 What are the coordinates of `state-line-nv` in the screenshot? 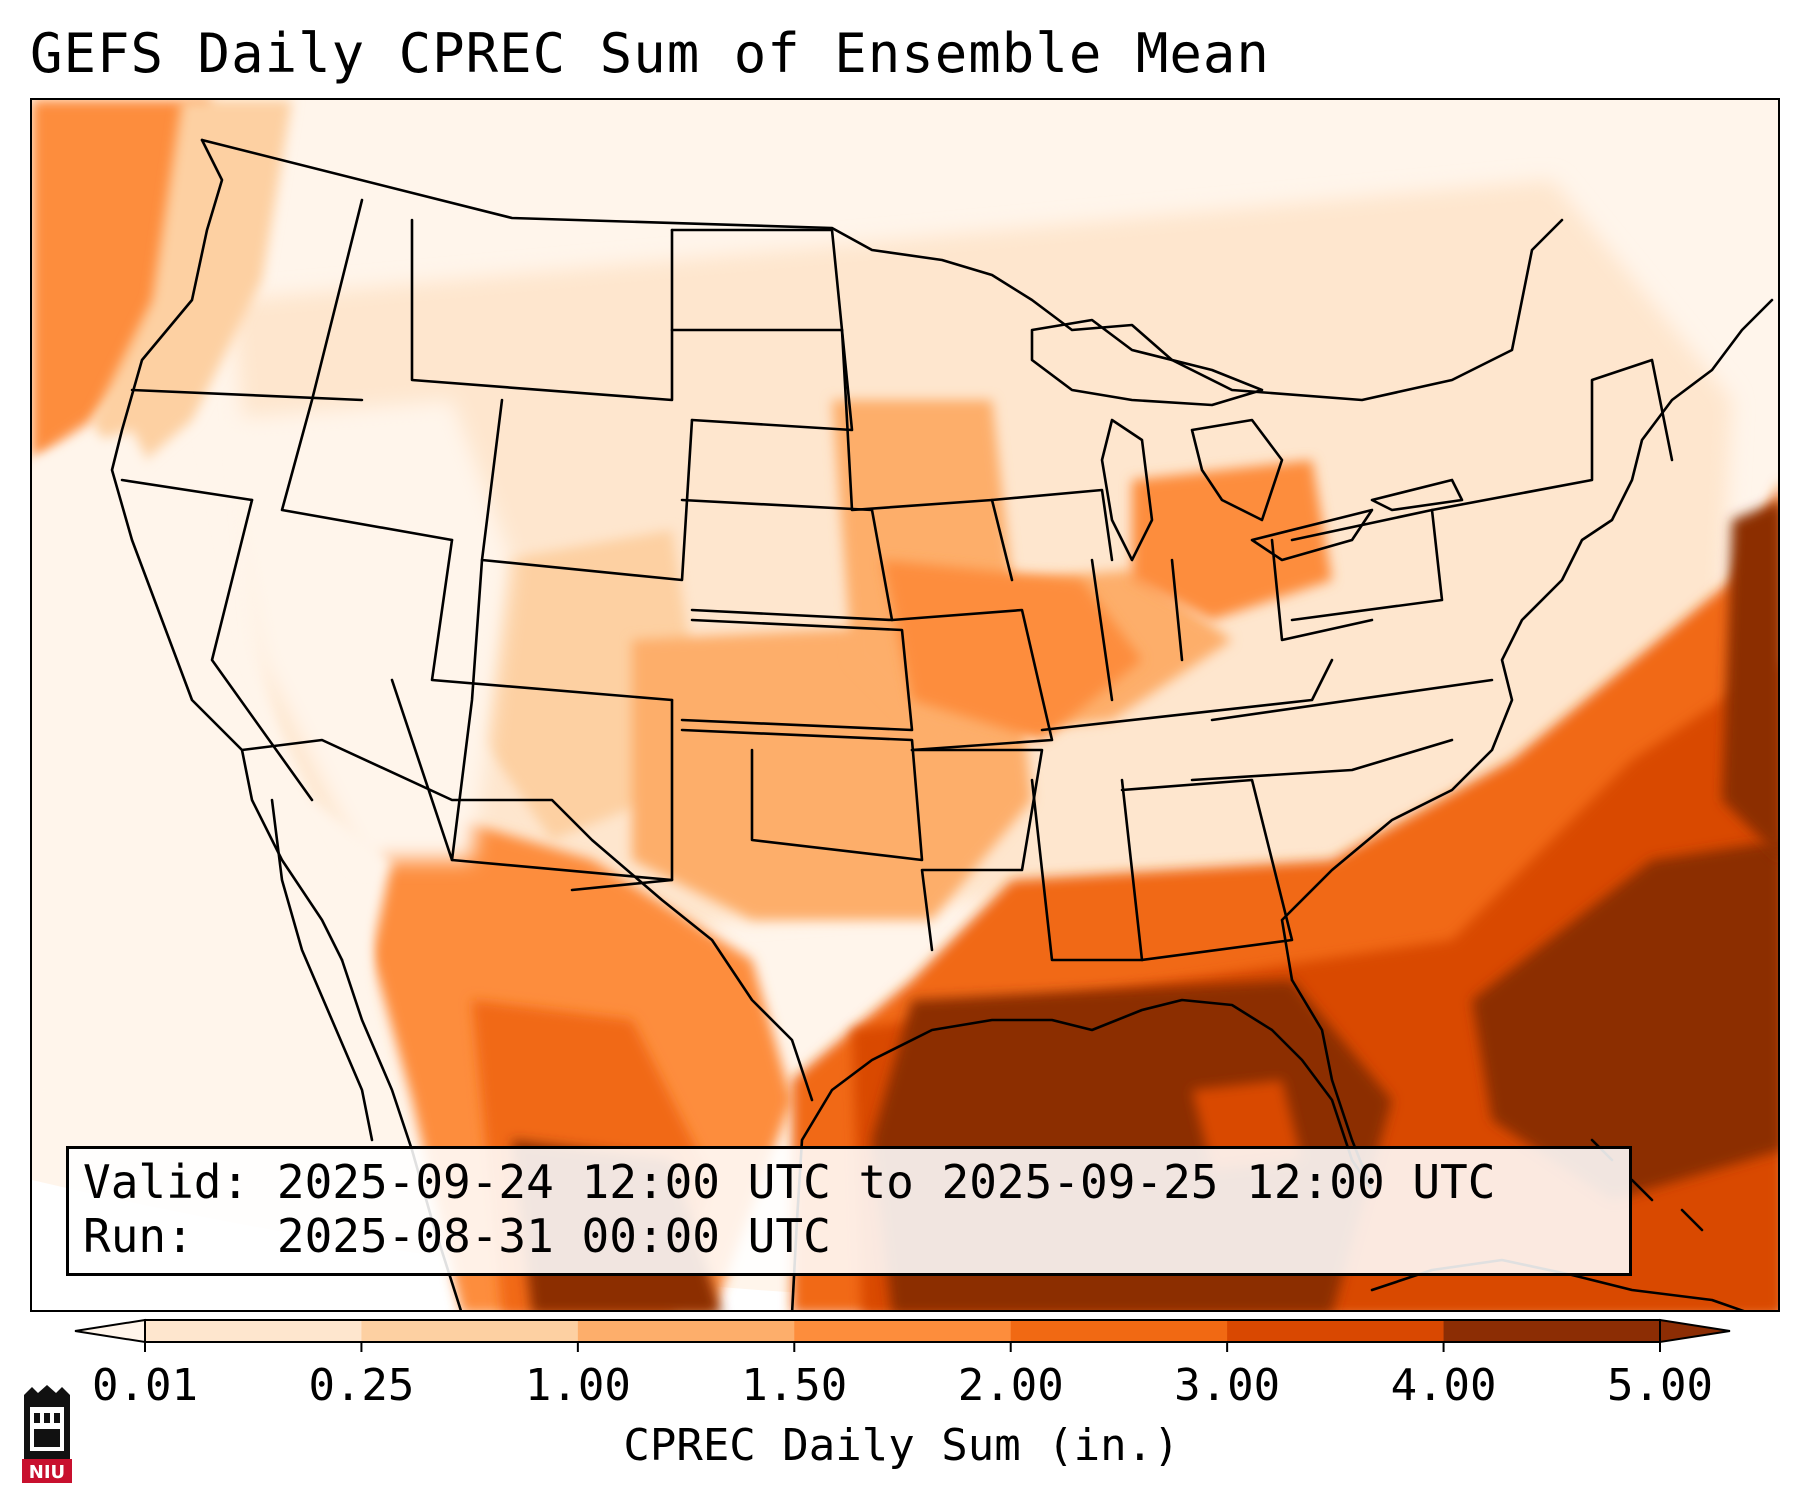 It's located at (262, 650).